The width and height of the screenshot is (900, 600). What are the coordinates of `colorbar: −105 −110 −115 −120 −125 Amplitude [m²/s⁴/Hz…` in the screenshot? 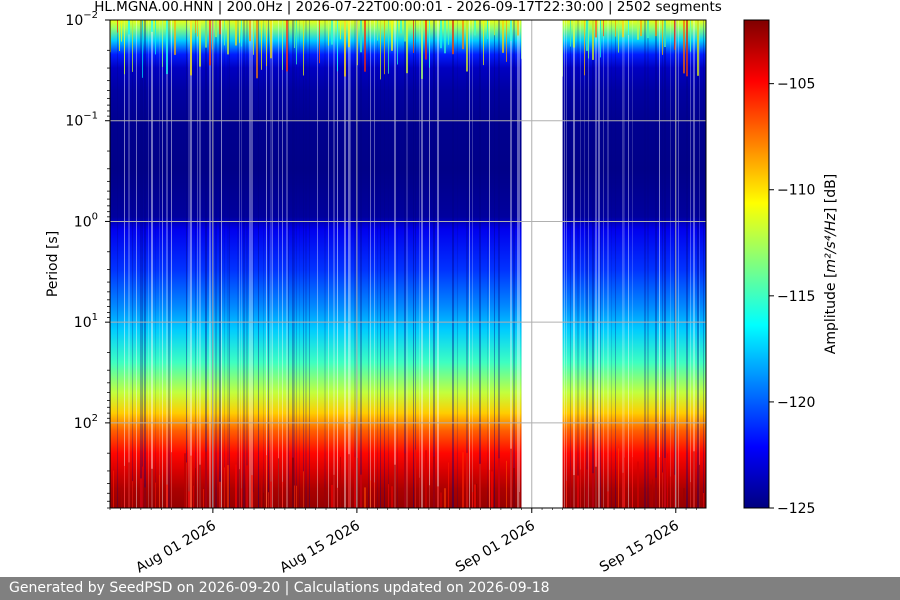 It's located at (791, 268).